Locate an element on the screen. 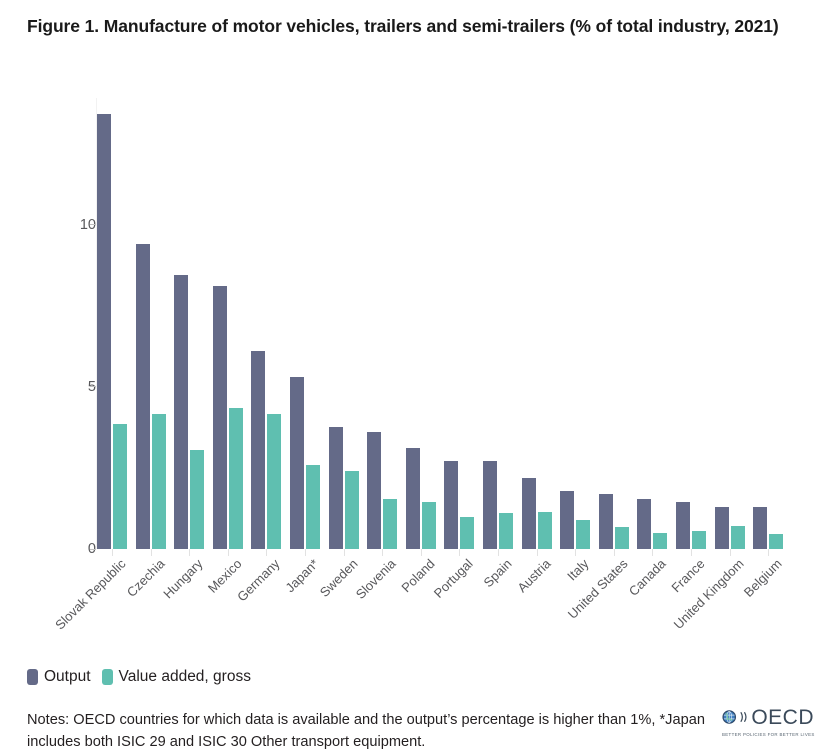 Image resolution: width=821 pixels, height=756 pixels. x-axis-label-text: Slovenia is located at coordinates (375, 579).